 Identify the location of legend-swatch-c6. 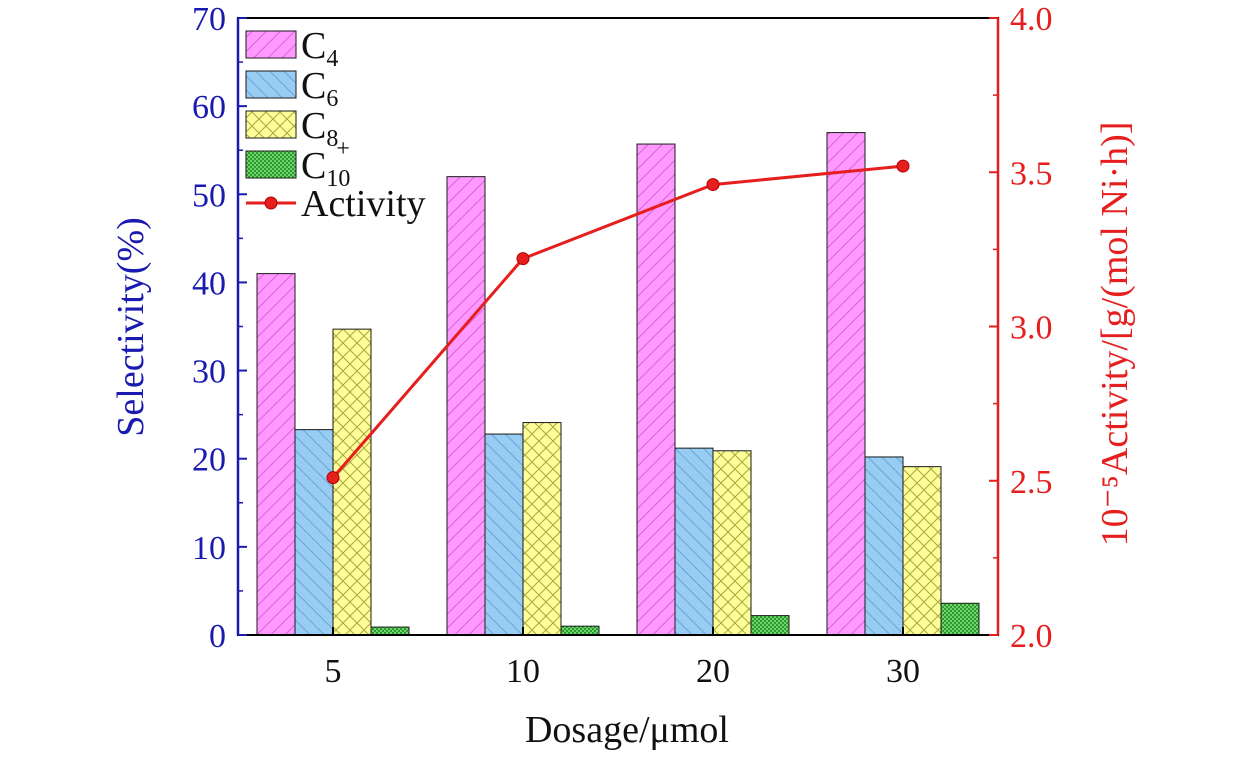
(271, 84).